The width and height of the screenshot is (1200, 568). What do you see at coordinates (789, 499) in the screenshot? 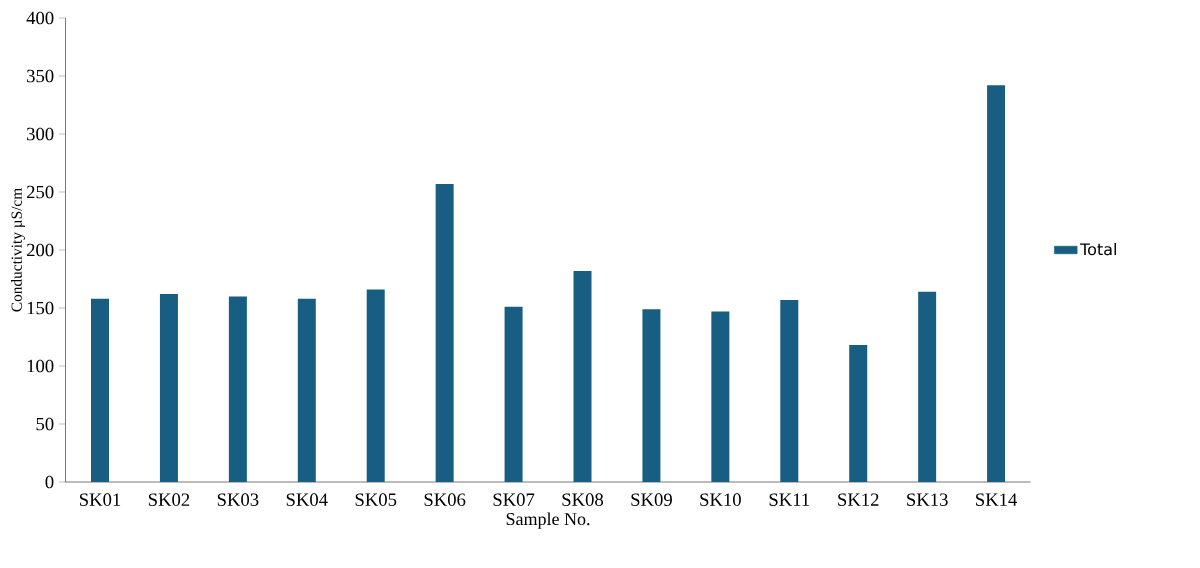
I see `x-tick-label: SK11` at bounding box center [789, 499].